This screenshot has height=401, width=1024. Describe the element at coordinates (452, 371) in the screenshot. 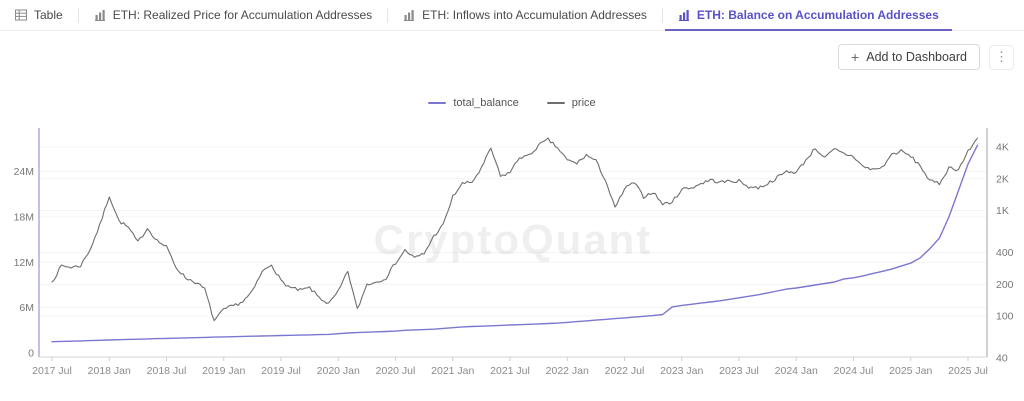

I see `x-axis-tick-label: 2021 Jan` at that location.